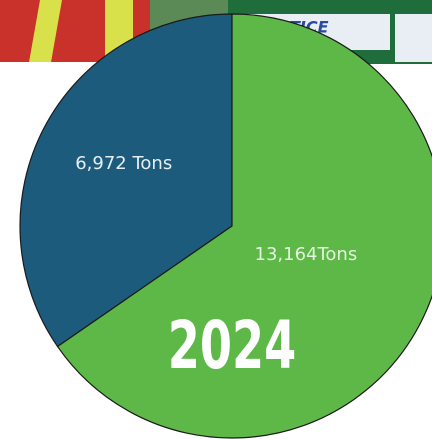  Describe the element at coordinates (45, 31) in the screenshot. I see `photo-vest-stripe` at that location.